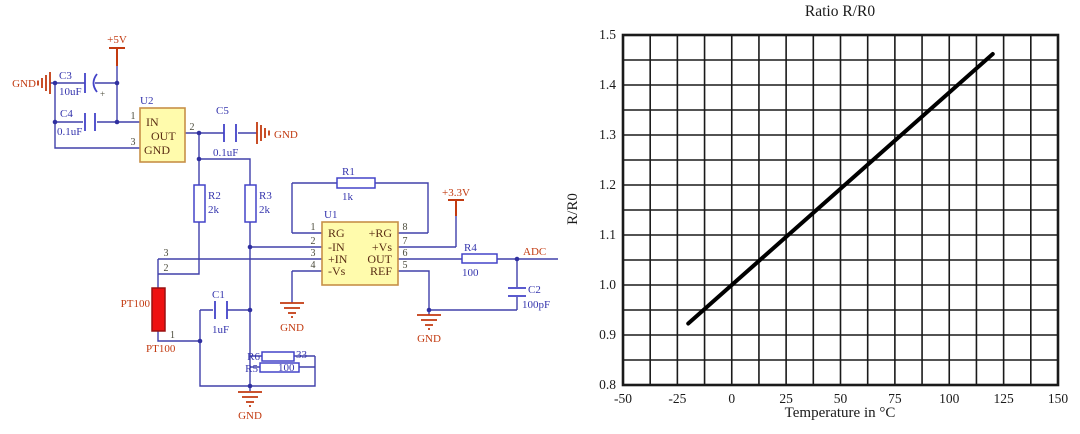 Image resolution: width=1080 pixels, height=434 pixels. Describe the element at coordinates (265, 210) in the screenshot. I see `r3-value: 2k` at that location.